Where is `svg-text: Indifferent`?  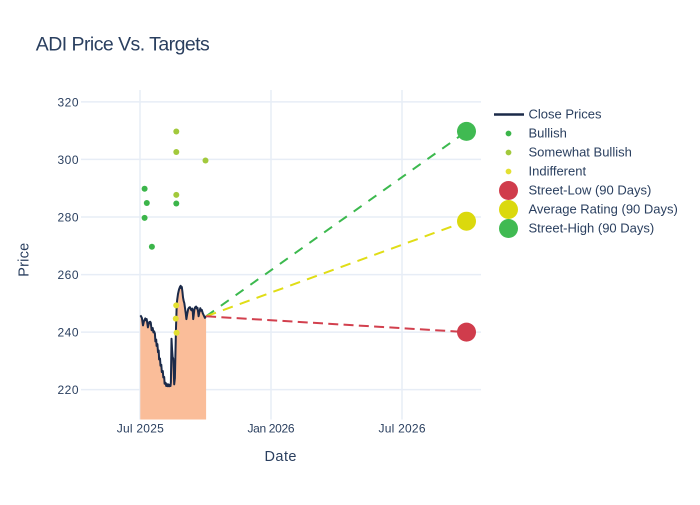
svg-text: Indifferent is located at coordinates (558, 170).